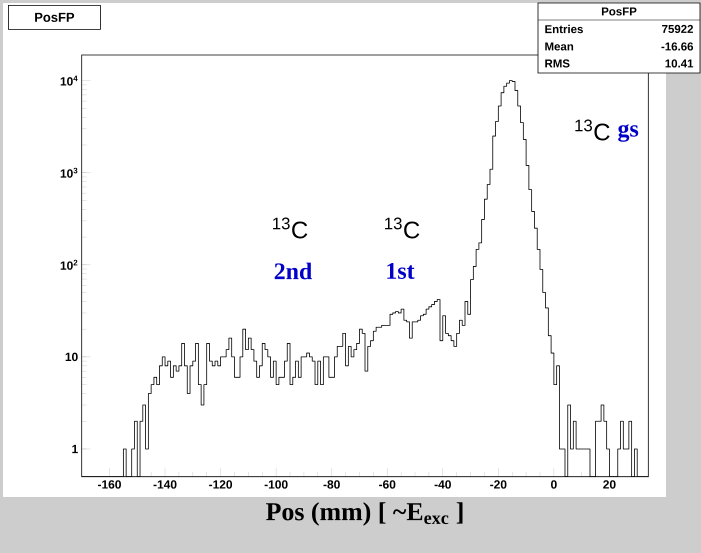 The height and width of the screenshot is (553, 701). I want to click on x-tick-label: -120, so click(220, 484).